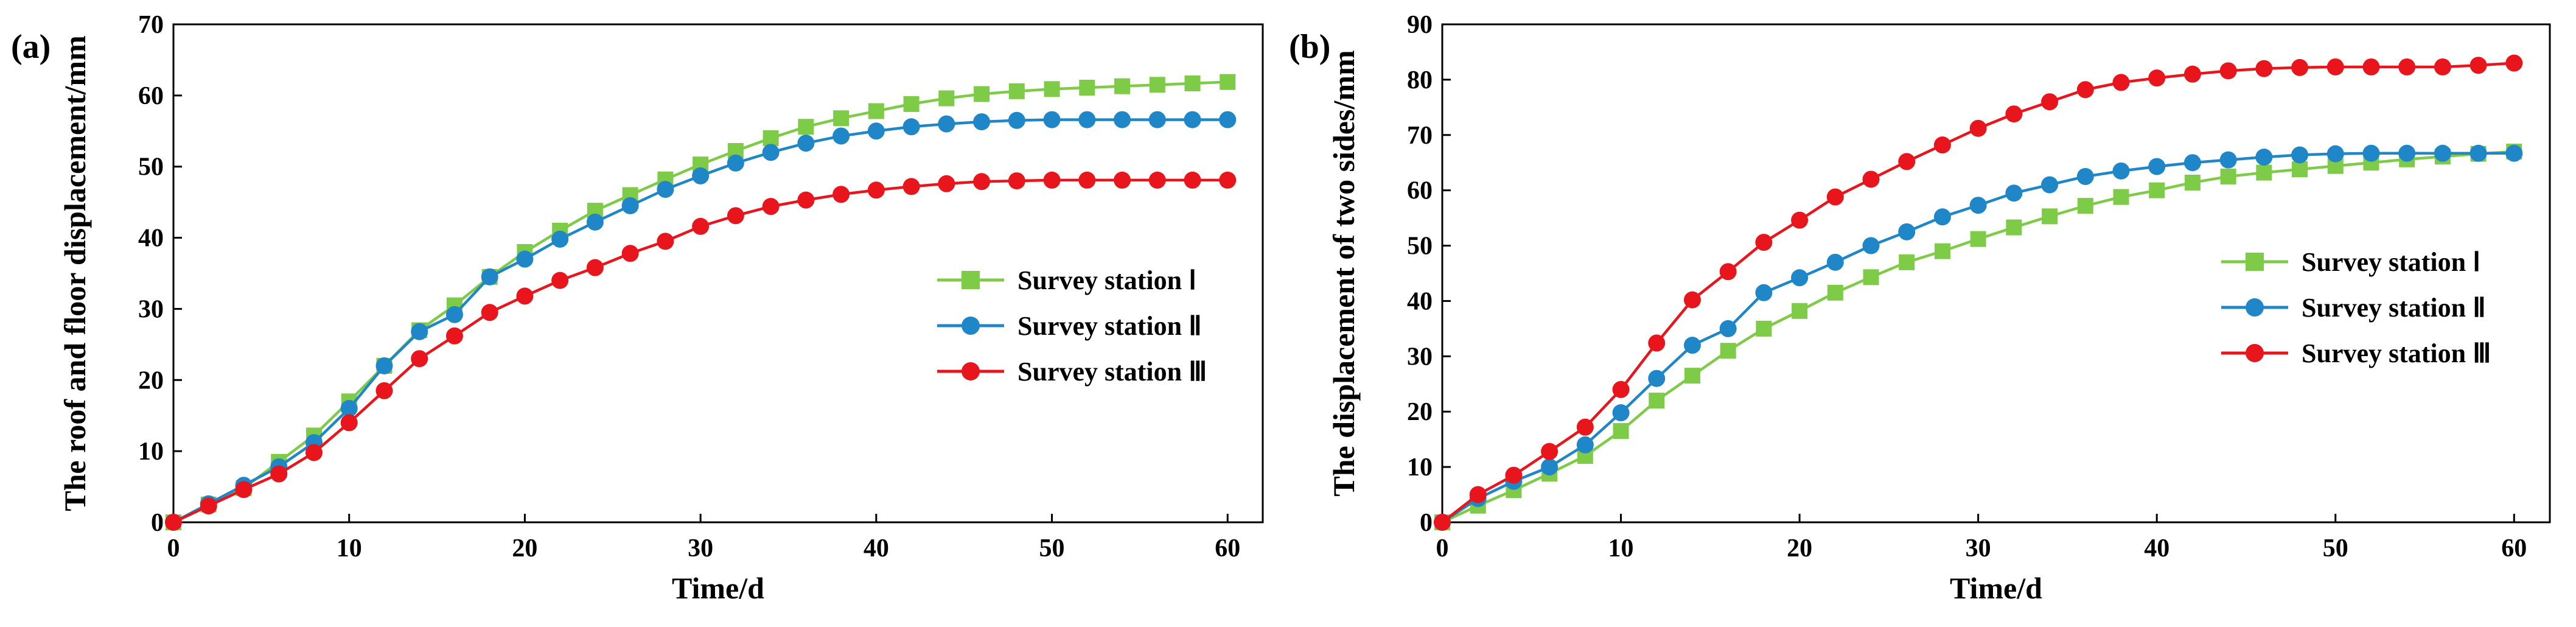  I want to click on panel-a-legend-label: Survey station Ⅱ, so click(1109, 326).